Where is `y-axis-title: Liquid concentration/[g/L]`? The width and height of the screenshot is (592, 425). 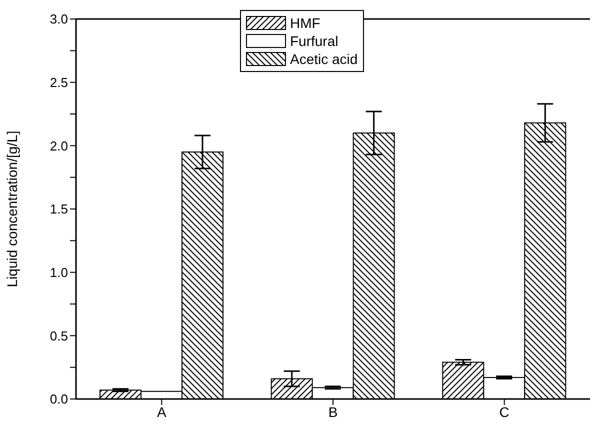
y-axis-title: Liquid concentration/[g/L] is located at coordinates (12, 209).